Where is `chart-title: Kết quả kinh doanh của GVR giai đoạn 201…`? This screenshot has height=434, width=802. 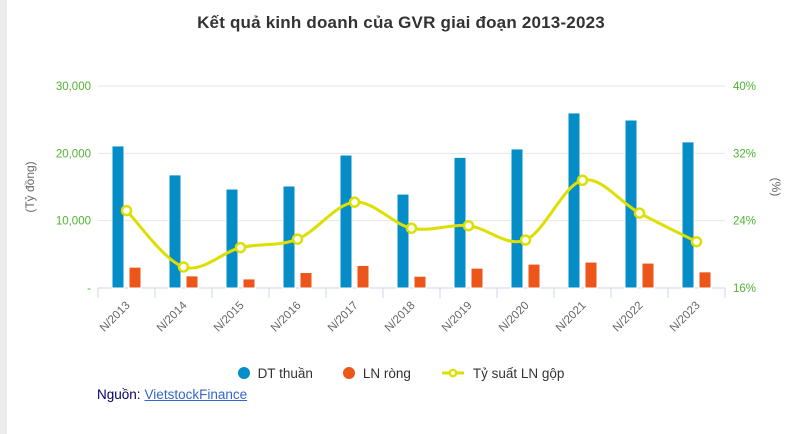 chart-title: Kết quả kinh doanh của GVR giai đoạn 201… is located at coordinates (401, 22).